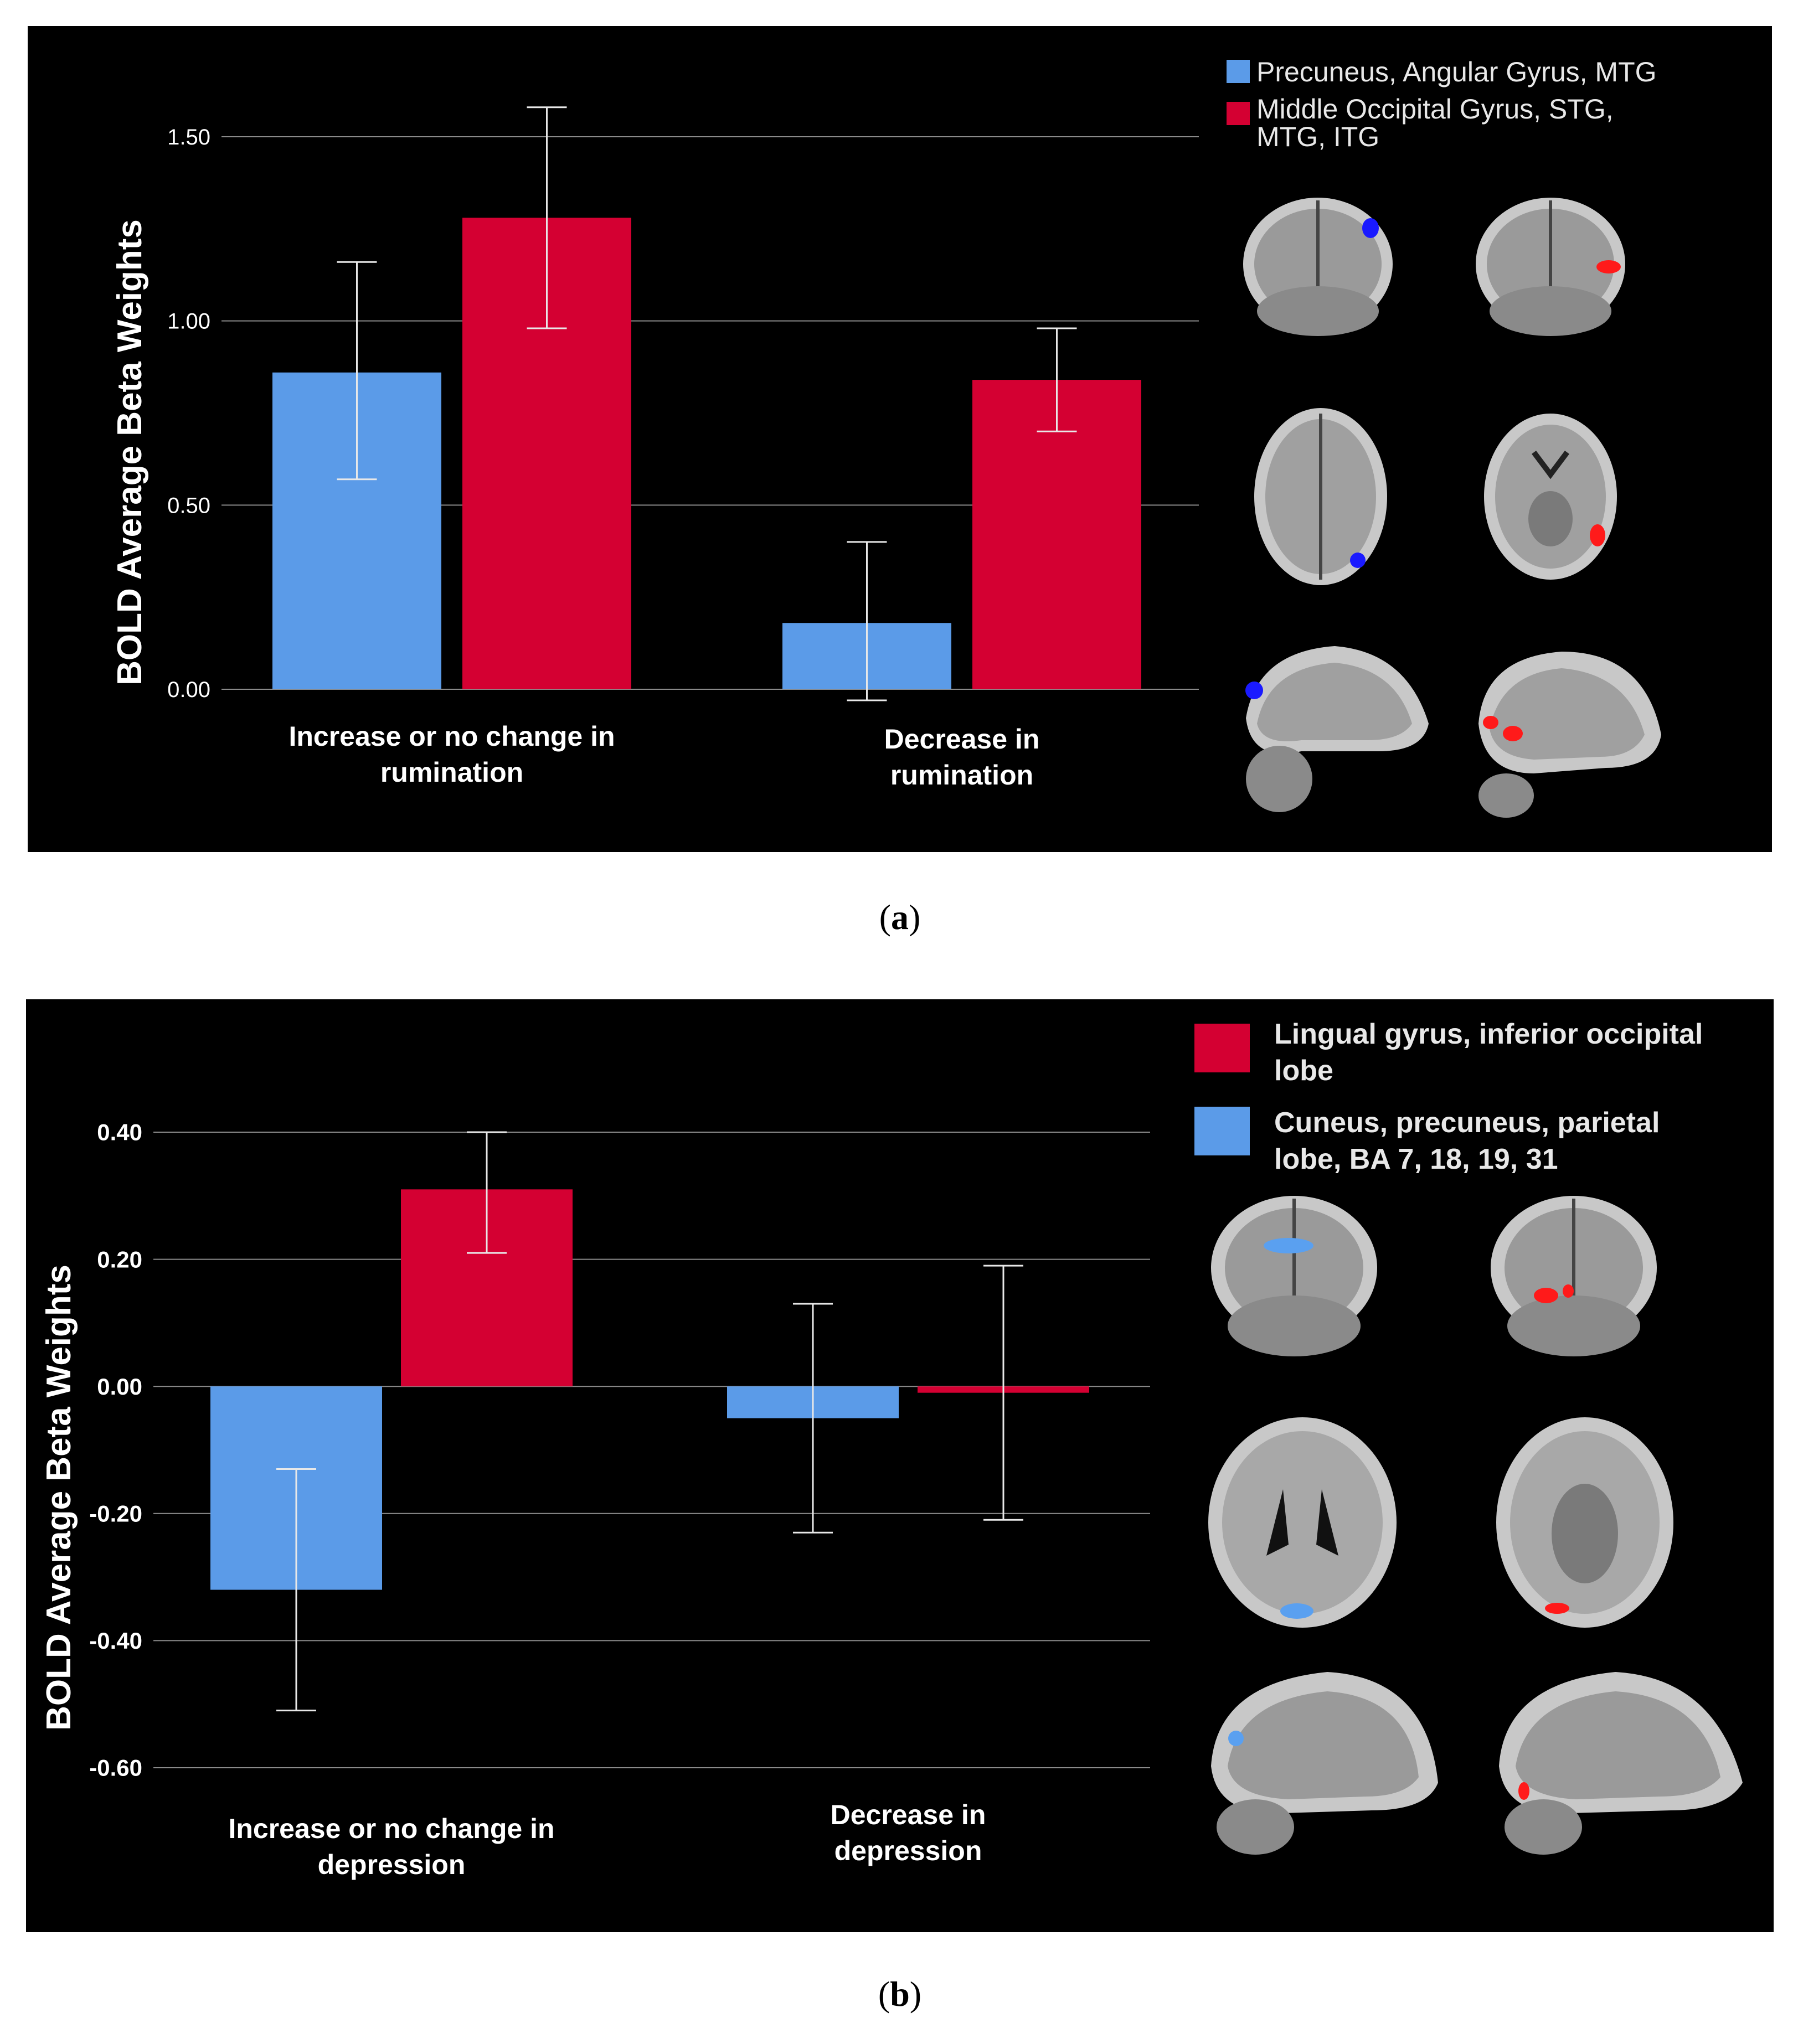 The width and height of the screenshot is (1798, 2044). What do you see at coordinates (900, 1994) in the screenshot?
I see `panel-label-b: (b)` at bounding box center [900, 1994].